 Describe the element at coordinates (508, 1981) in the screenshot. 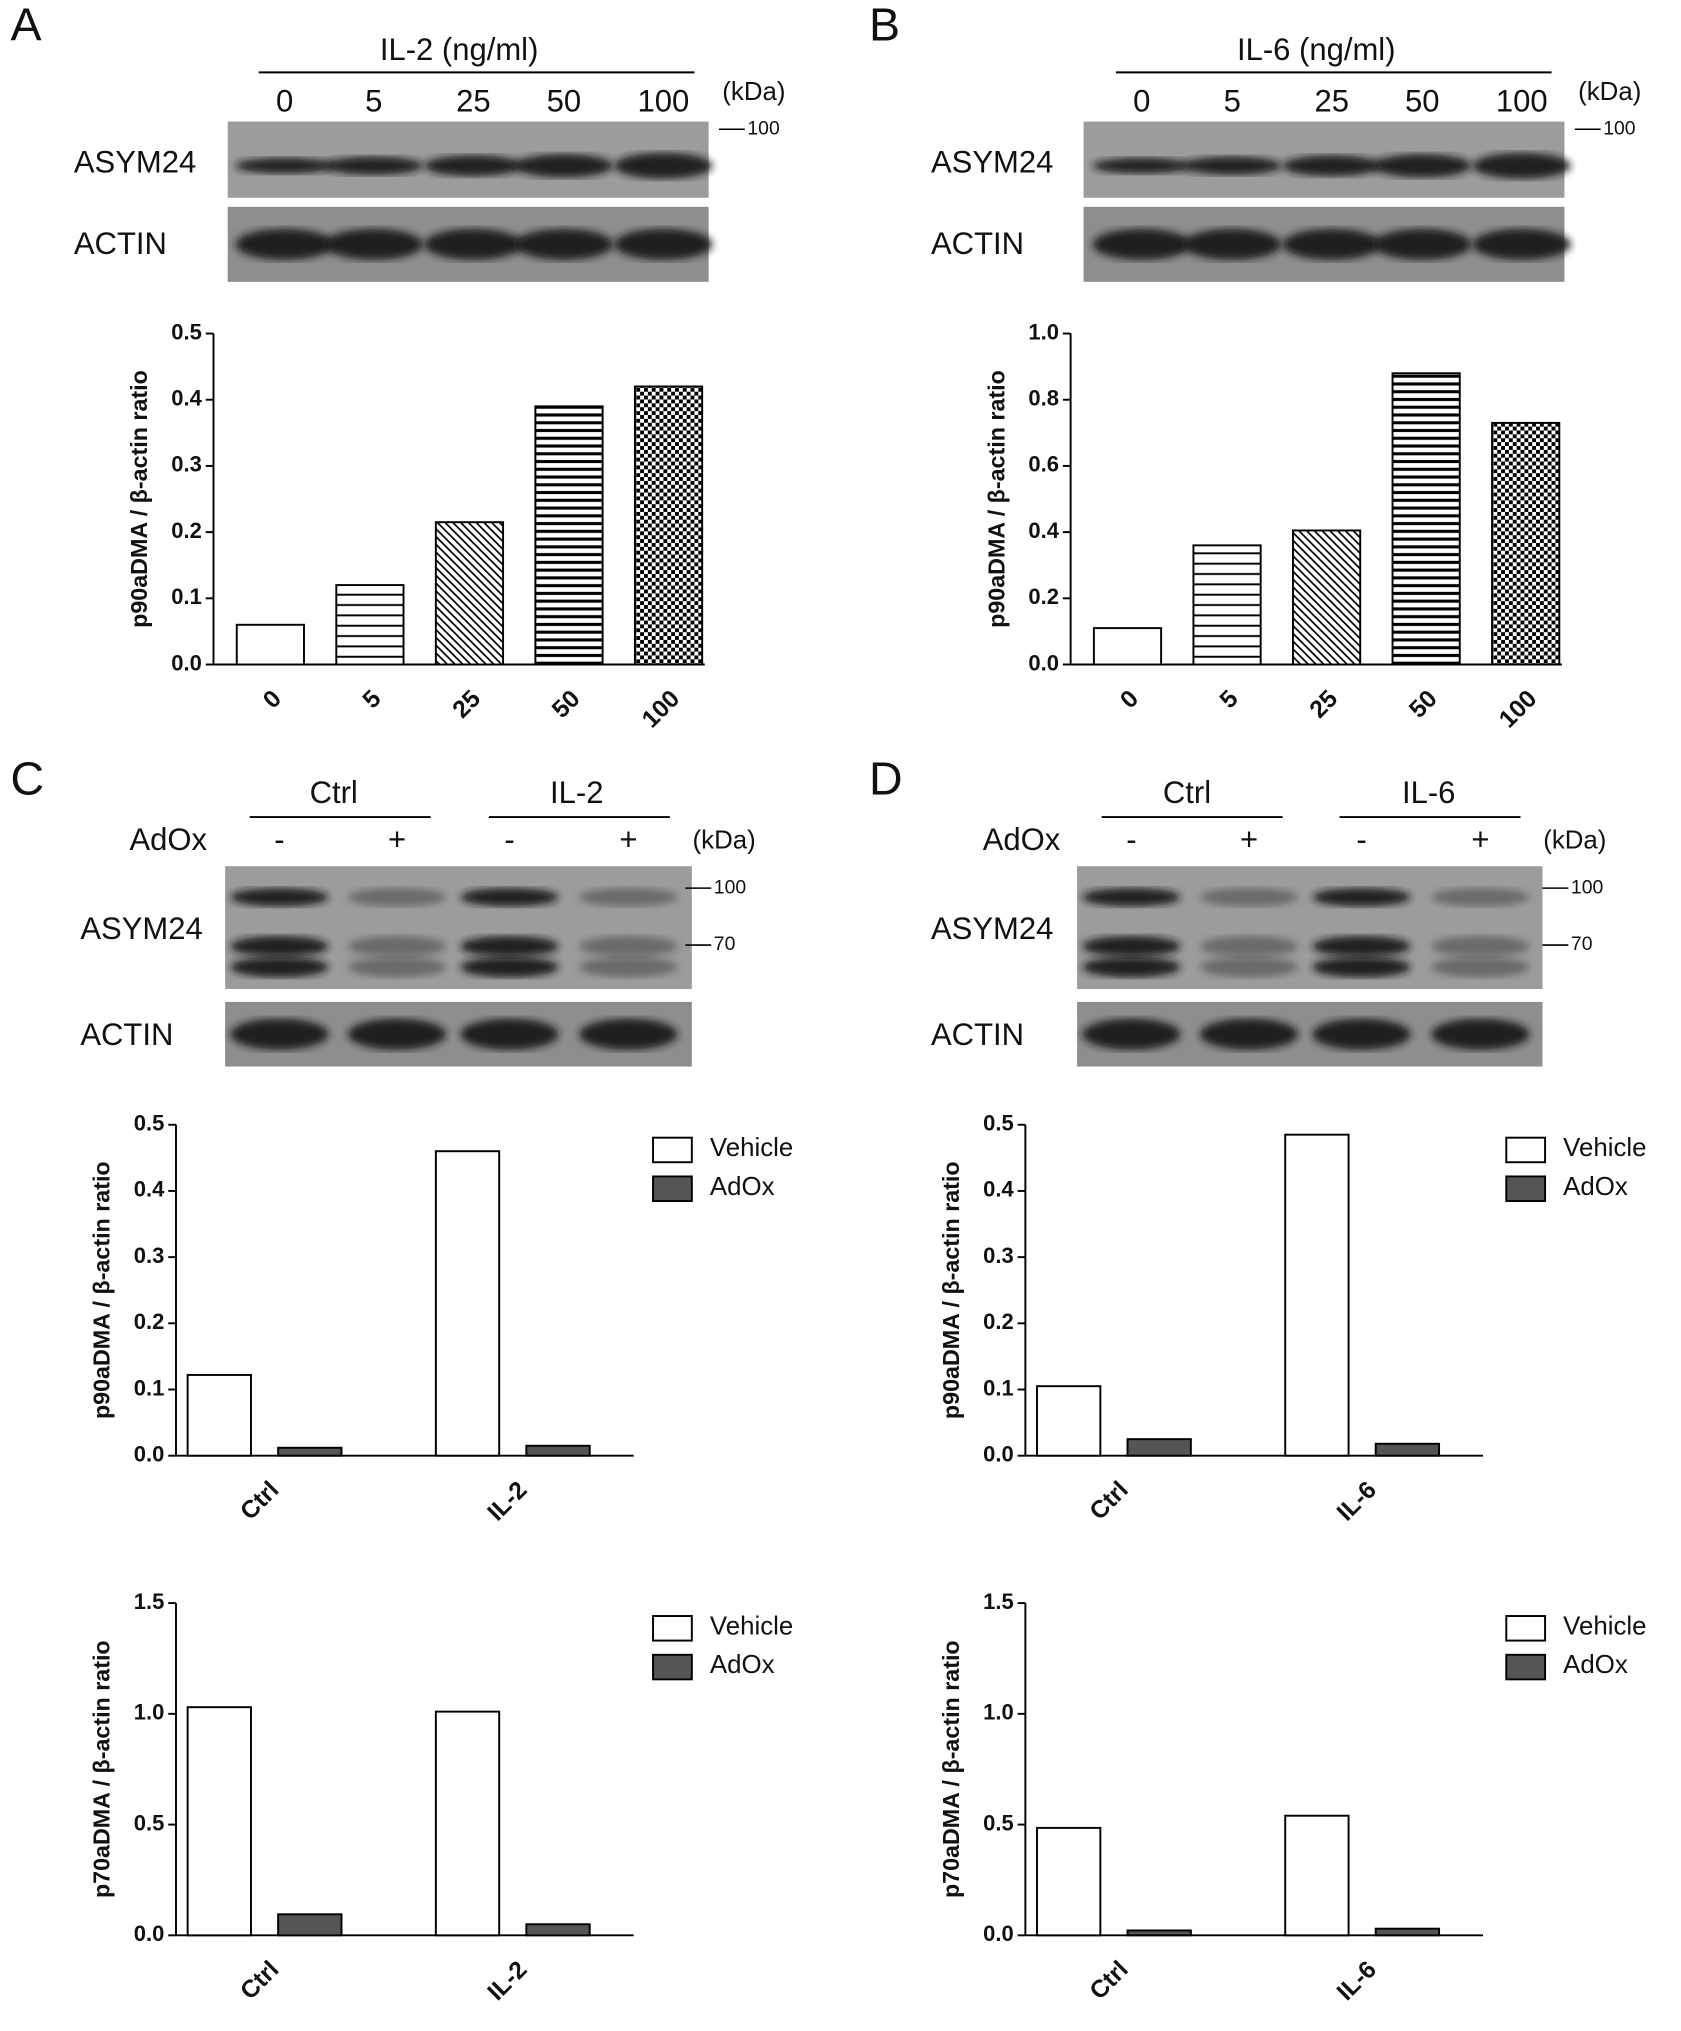

I see `x-tick-label: IL-2` at that location.